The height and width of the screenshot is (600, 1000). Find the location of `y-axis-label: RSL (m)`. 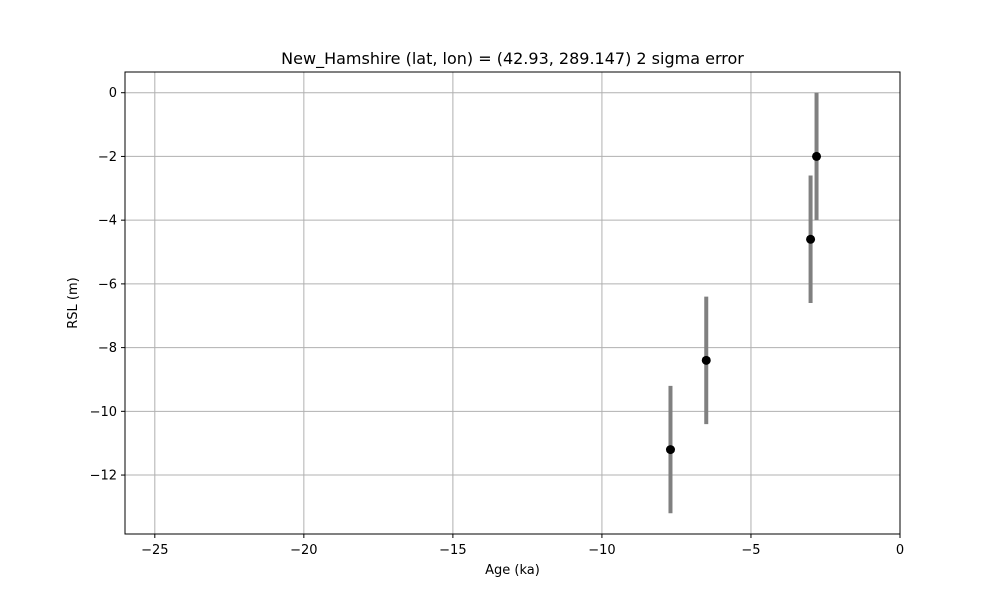

y-axis-label: RSL (m) is located at coordinates (73, 302).